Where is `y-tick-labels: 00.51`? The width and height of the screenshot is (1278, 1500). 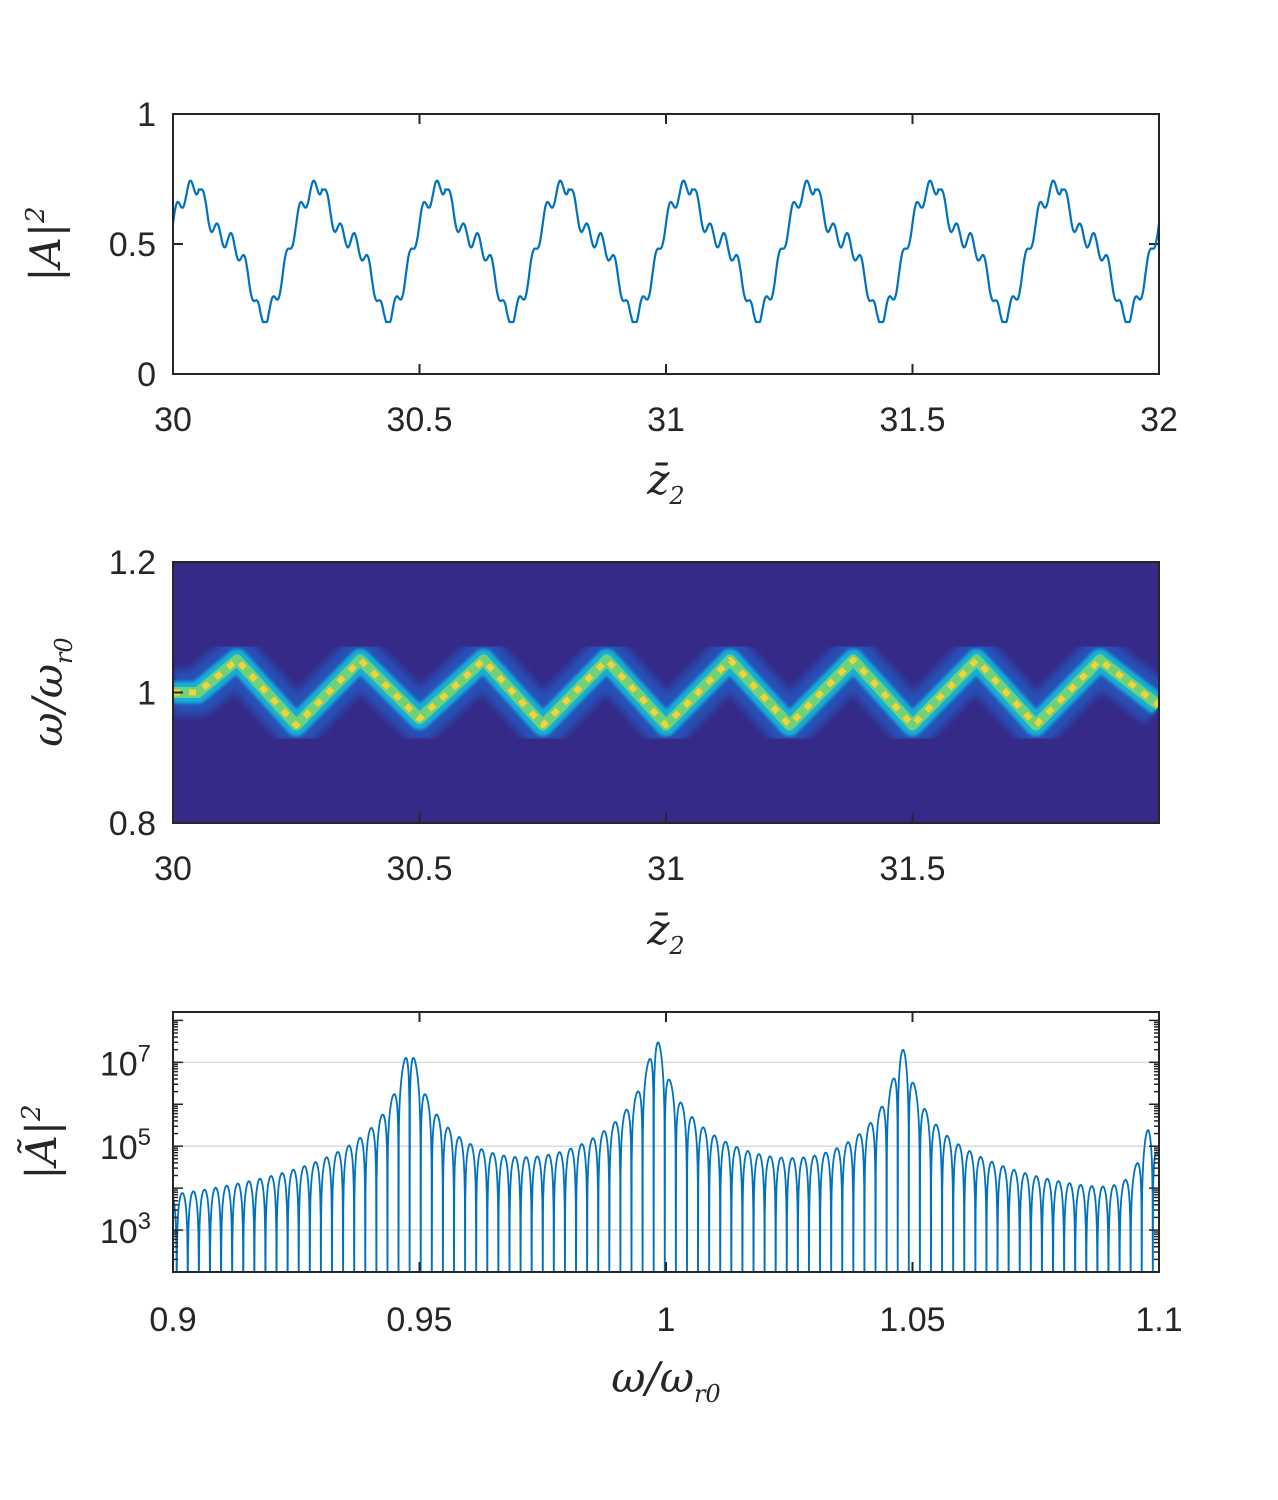
y-tick-labels: 00.51 is located at coordinates (132, 245).